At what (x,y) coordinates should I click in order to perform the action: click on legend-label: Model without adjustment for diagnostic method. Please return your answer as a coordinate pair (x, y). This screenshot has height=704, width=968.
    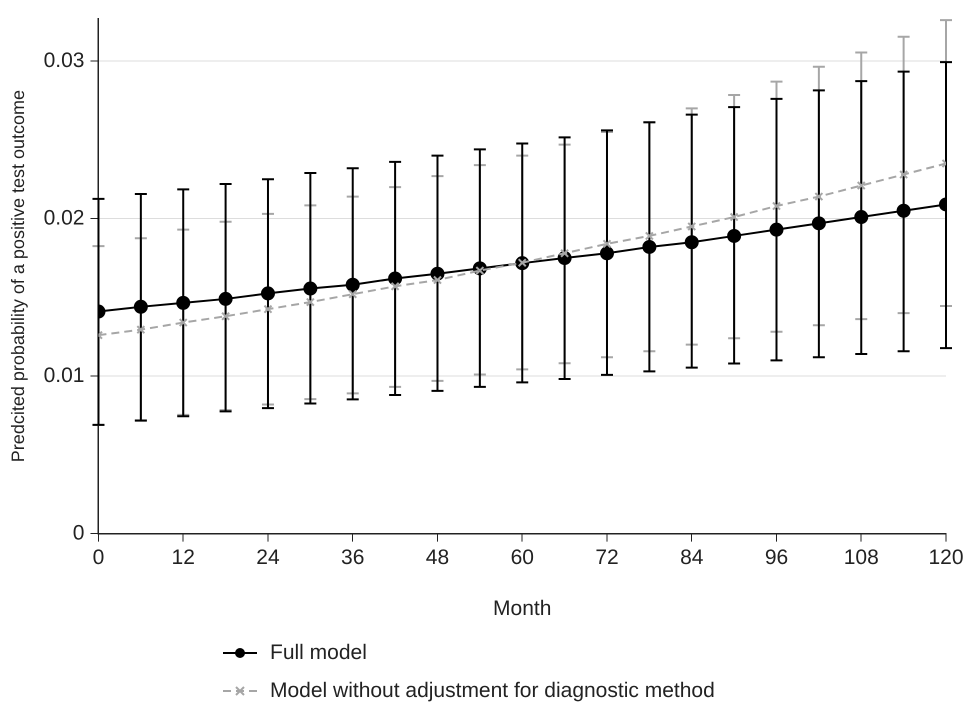
    Looking at the image, I should click on (492, 691).